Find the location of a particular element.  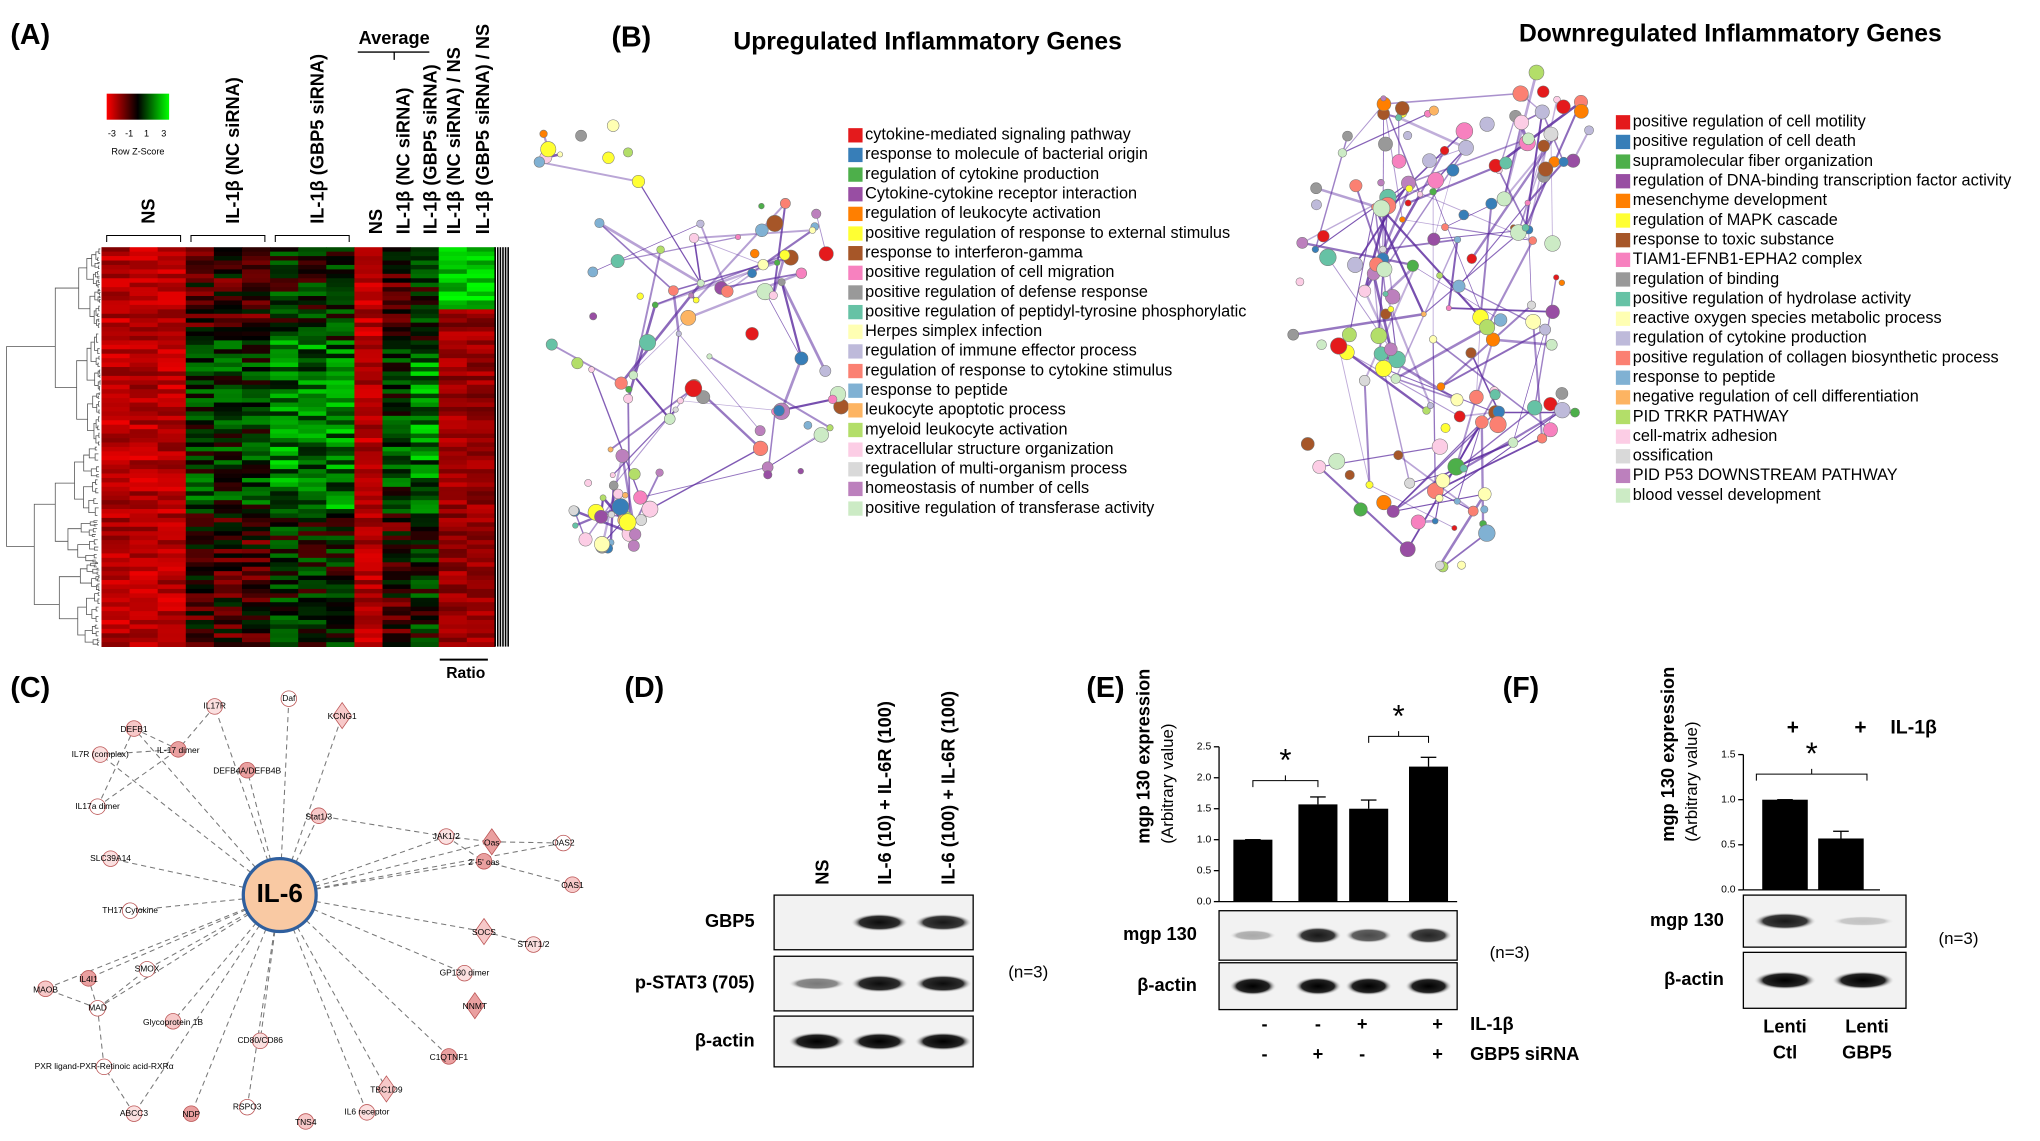

ratio-label: Ratio is located at coordinates (465, 673).